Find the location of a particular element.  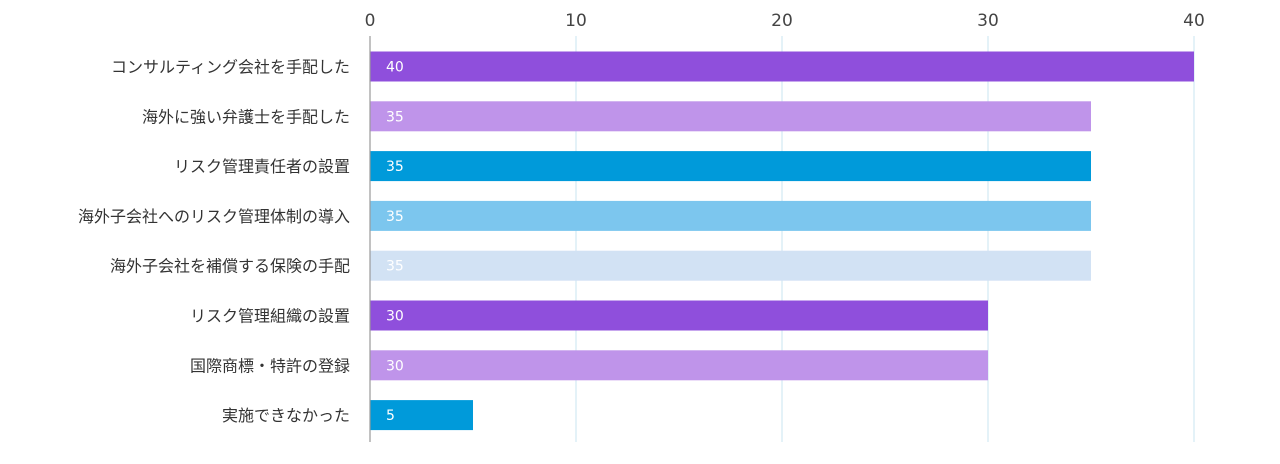

x-tick-label: 10 is located at coordinates (576, 21).